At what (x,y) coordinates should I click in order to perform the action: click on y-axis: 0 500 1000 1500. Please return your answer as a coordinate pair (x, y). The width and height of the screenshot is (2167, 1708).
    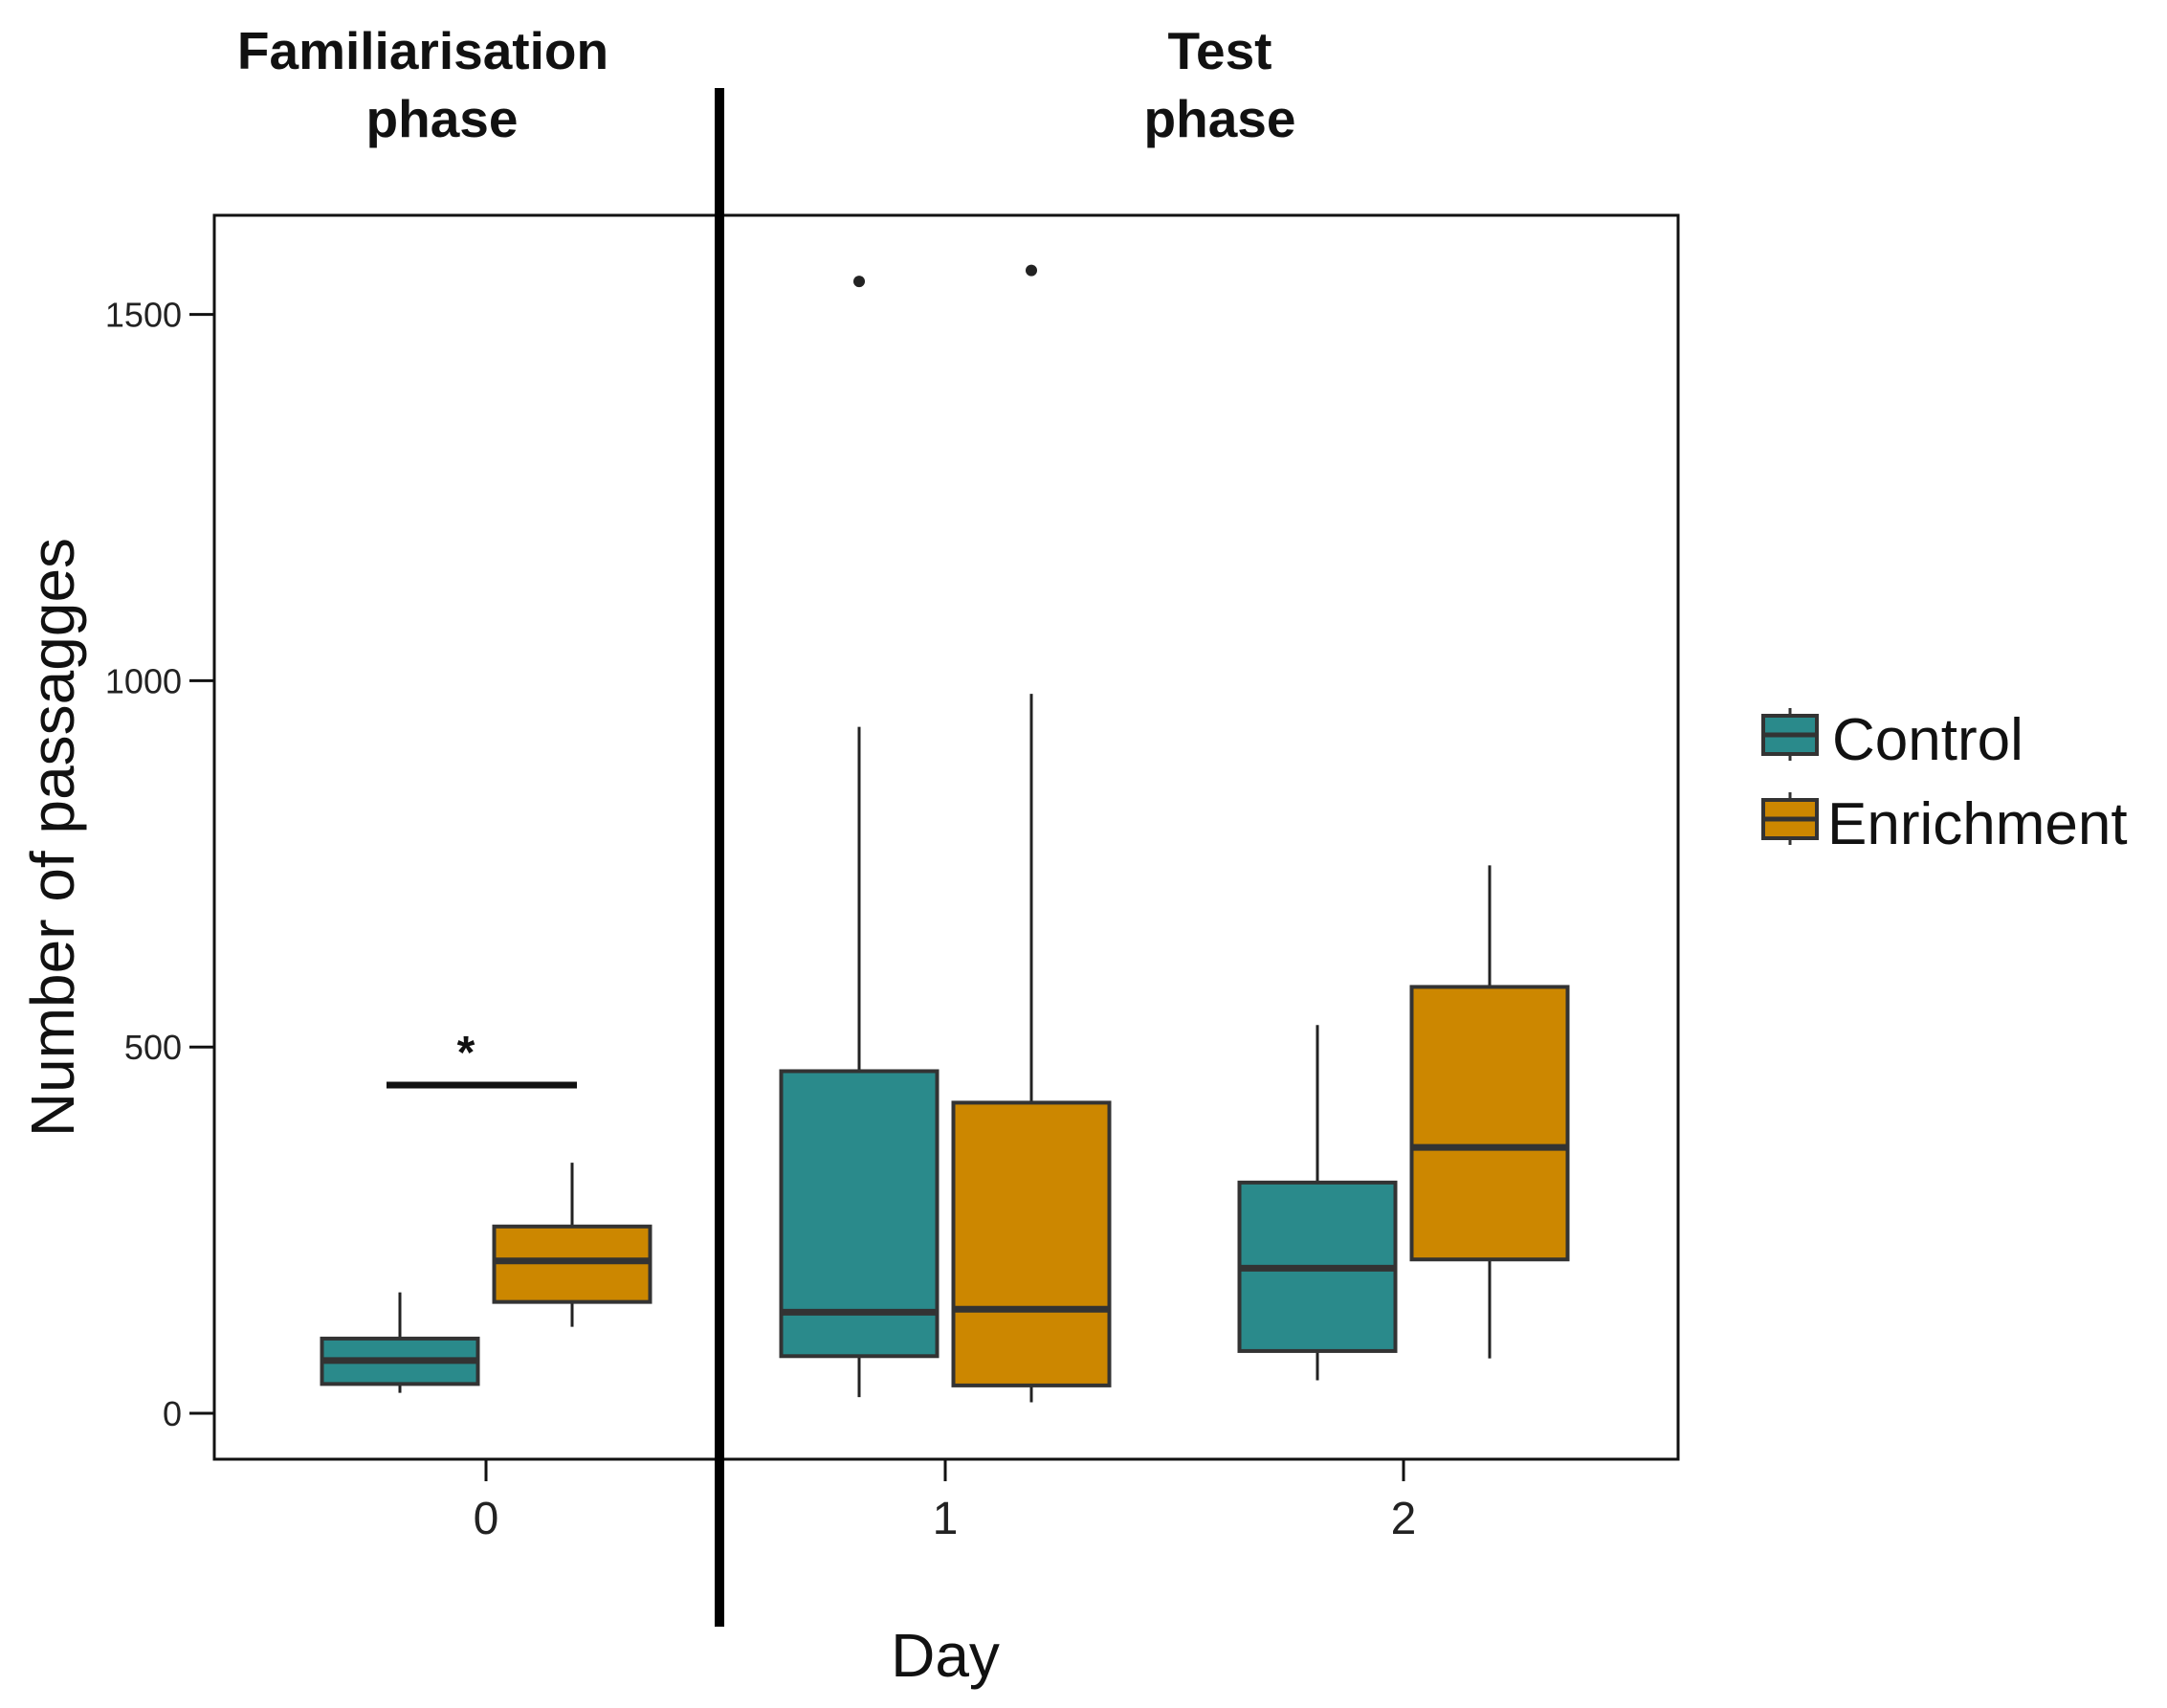
    Looking at the image, I should click on (159, 865).